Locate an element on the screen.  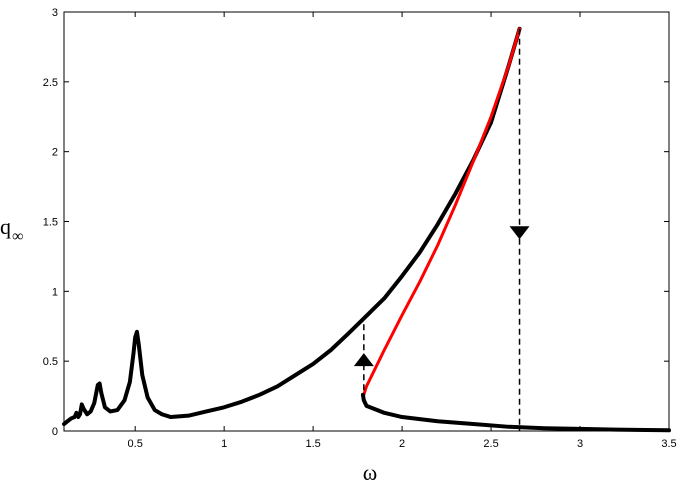
x-tick-label: 0.5 is located at coordinates (135, 444).